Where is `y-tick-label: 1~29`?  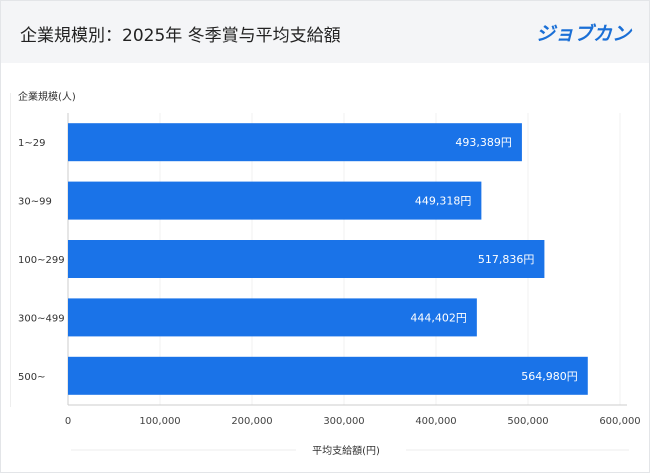
y-tick-label: 1~29 is located at coordinates (31, 143).